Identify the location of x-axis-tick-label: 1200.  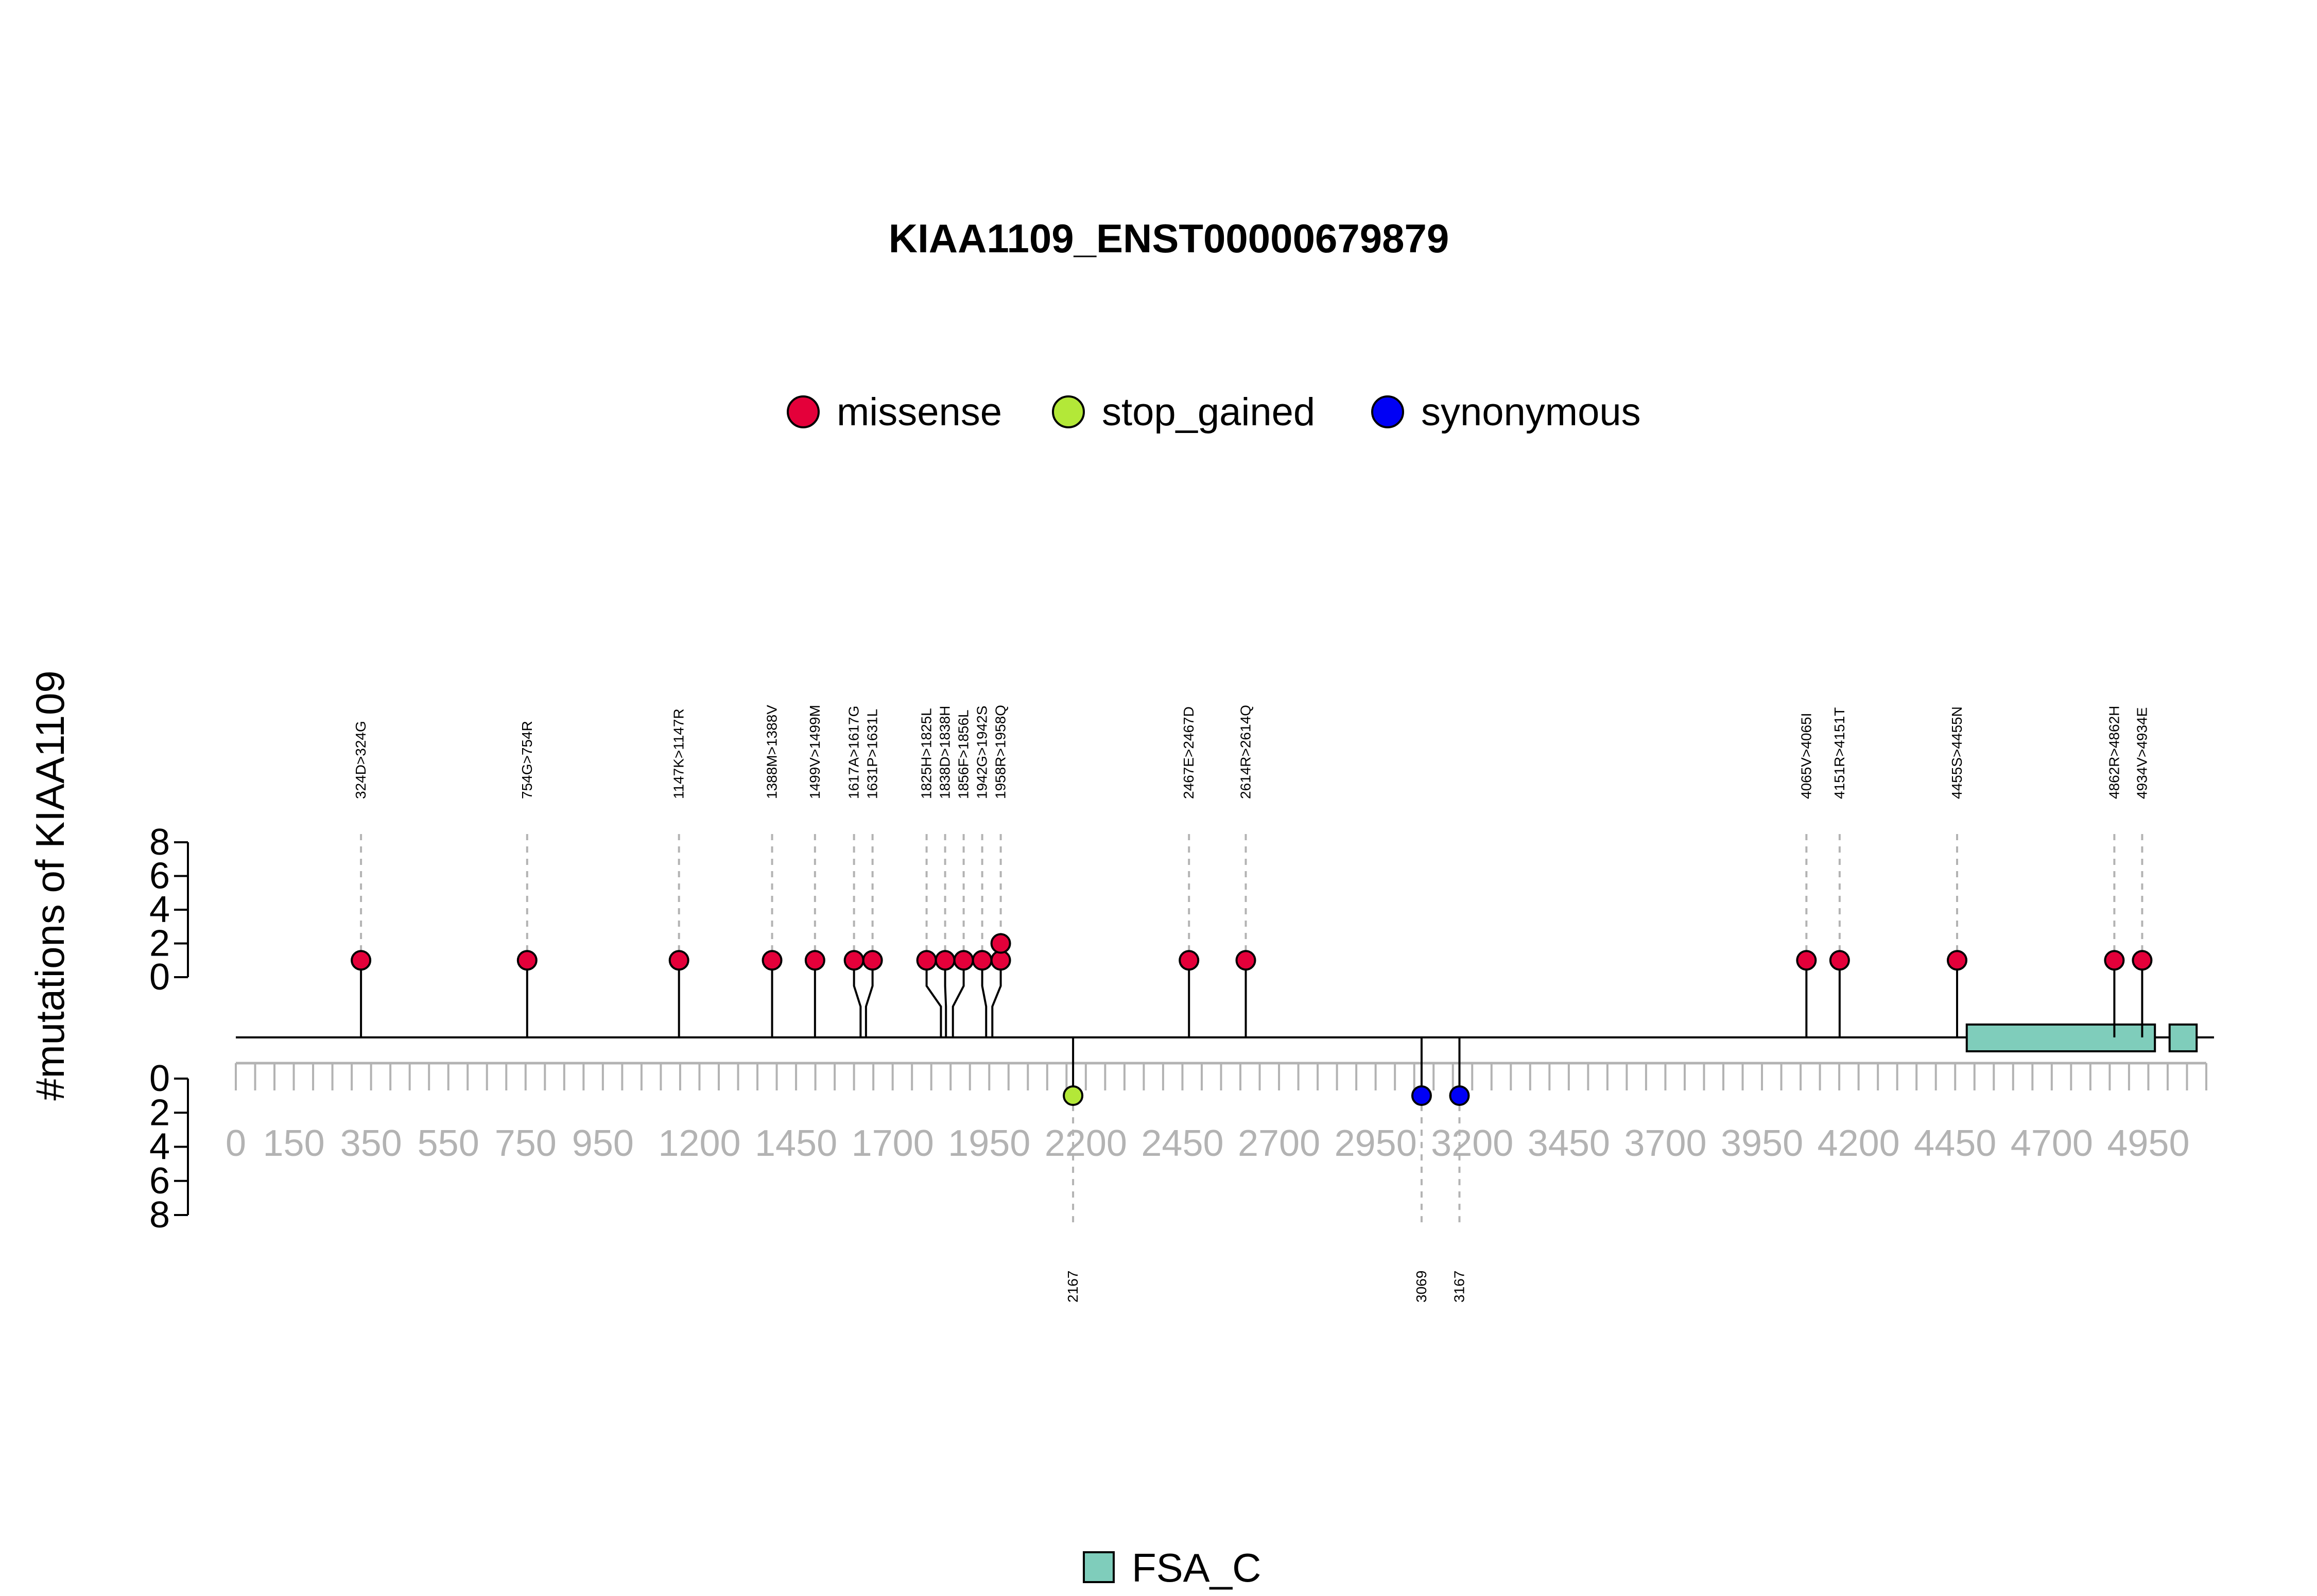
(699, 1144).